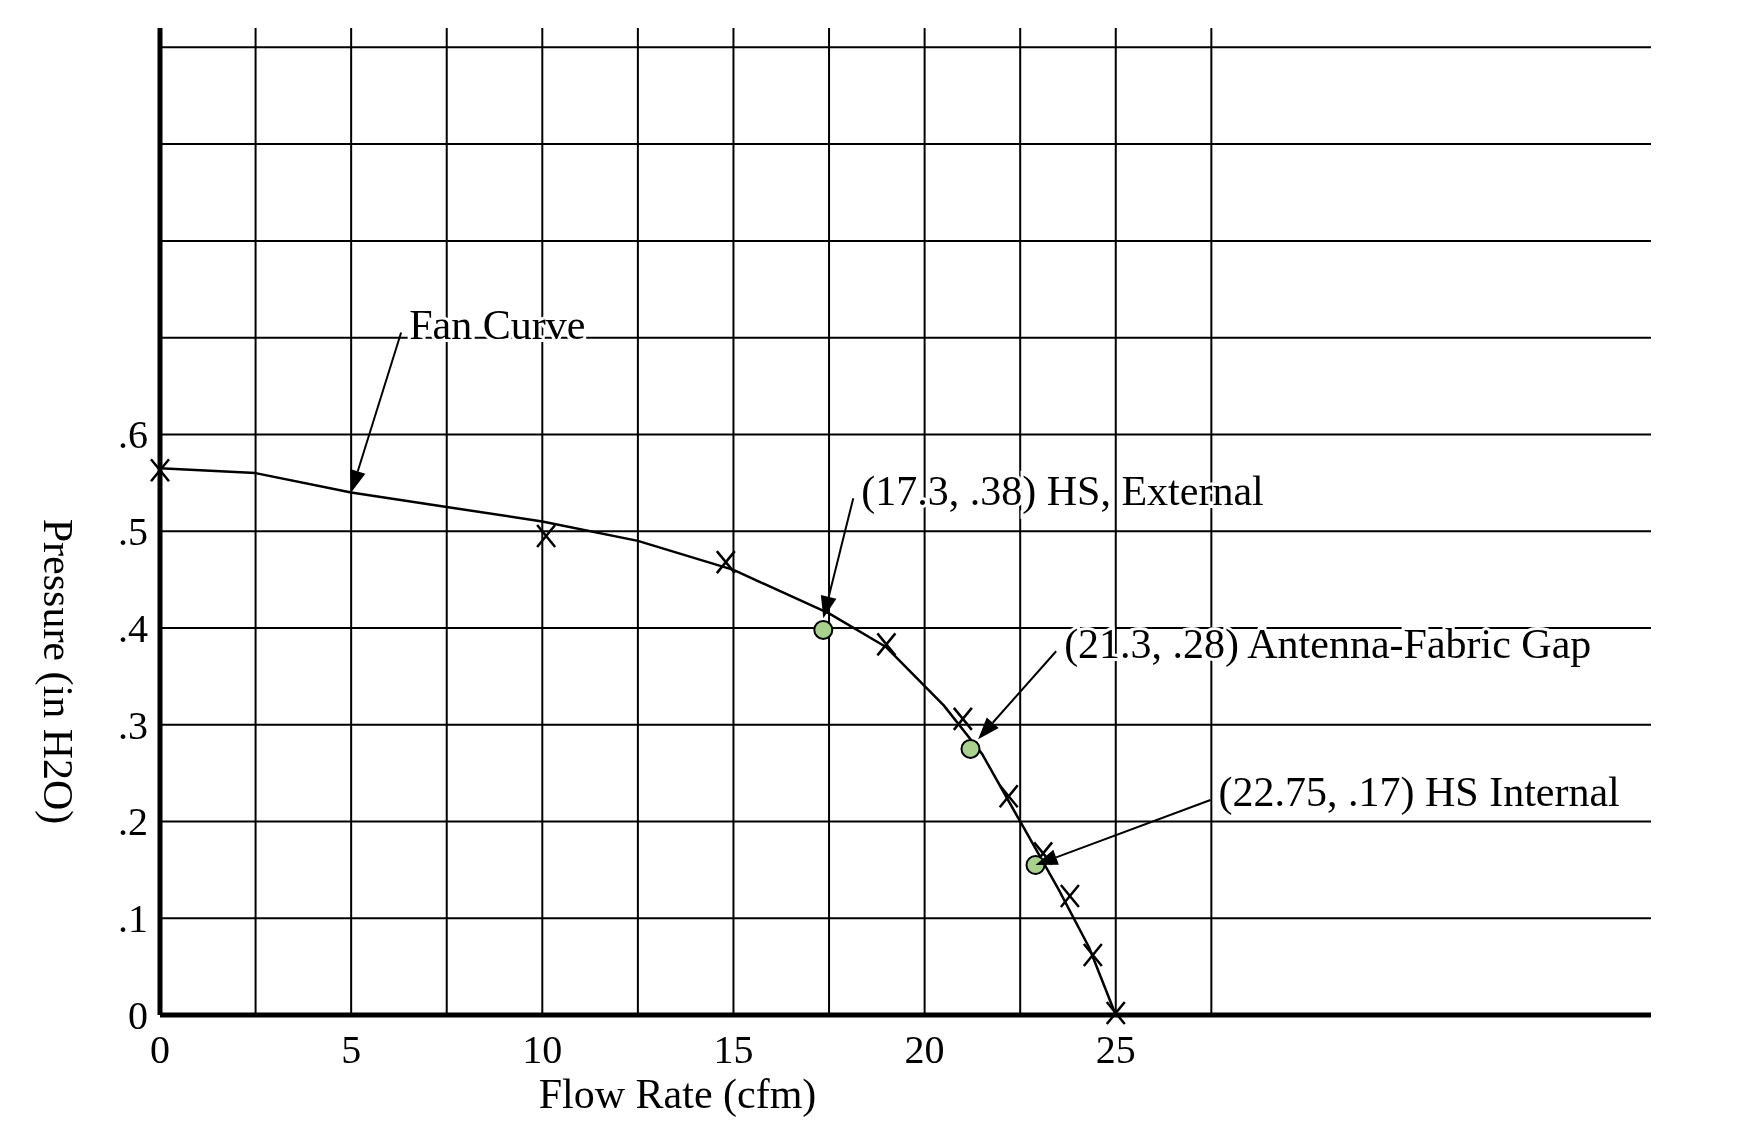 Image resolution: width=1741 pixels, height=1145 pixels. Describe the element at coordinates (133, 628) in the screenshot. I see `y-tick-label: .4` at that location.